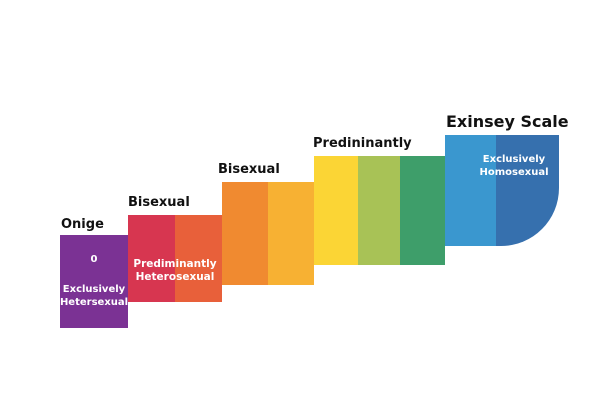  I want to click on step-label-onige: Onige, so click(82, 224).